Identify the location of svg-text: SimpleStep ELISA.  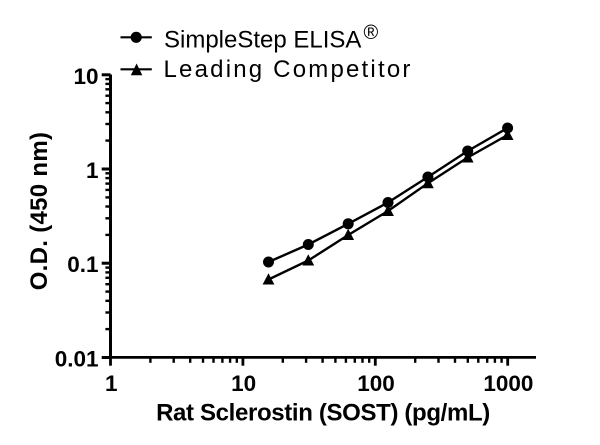
(262, 39).